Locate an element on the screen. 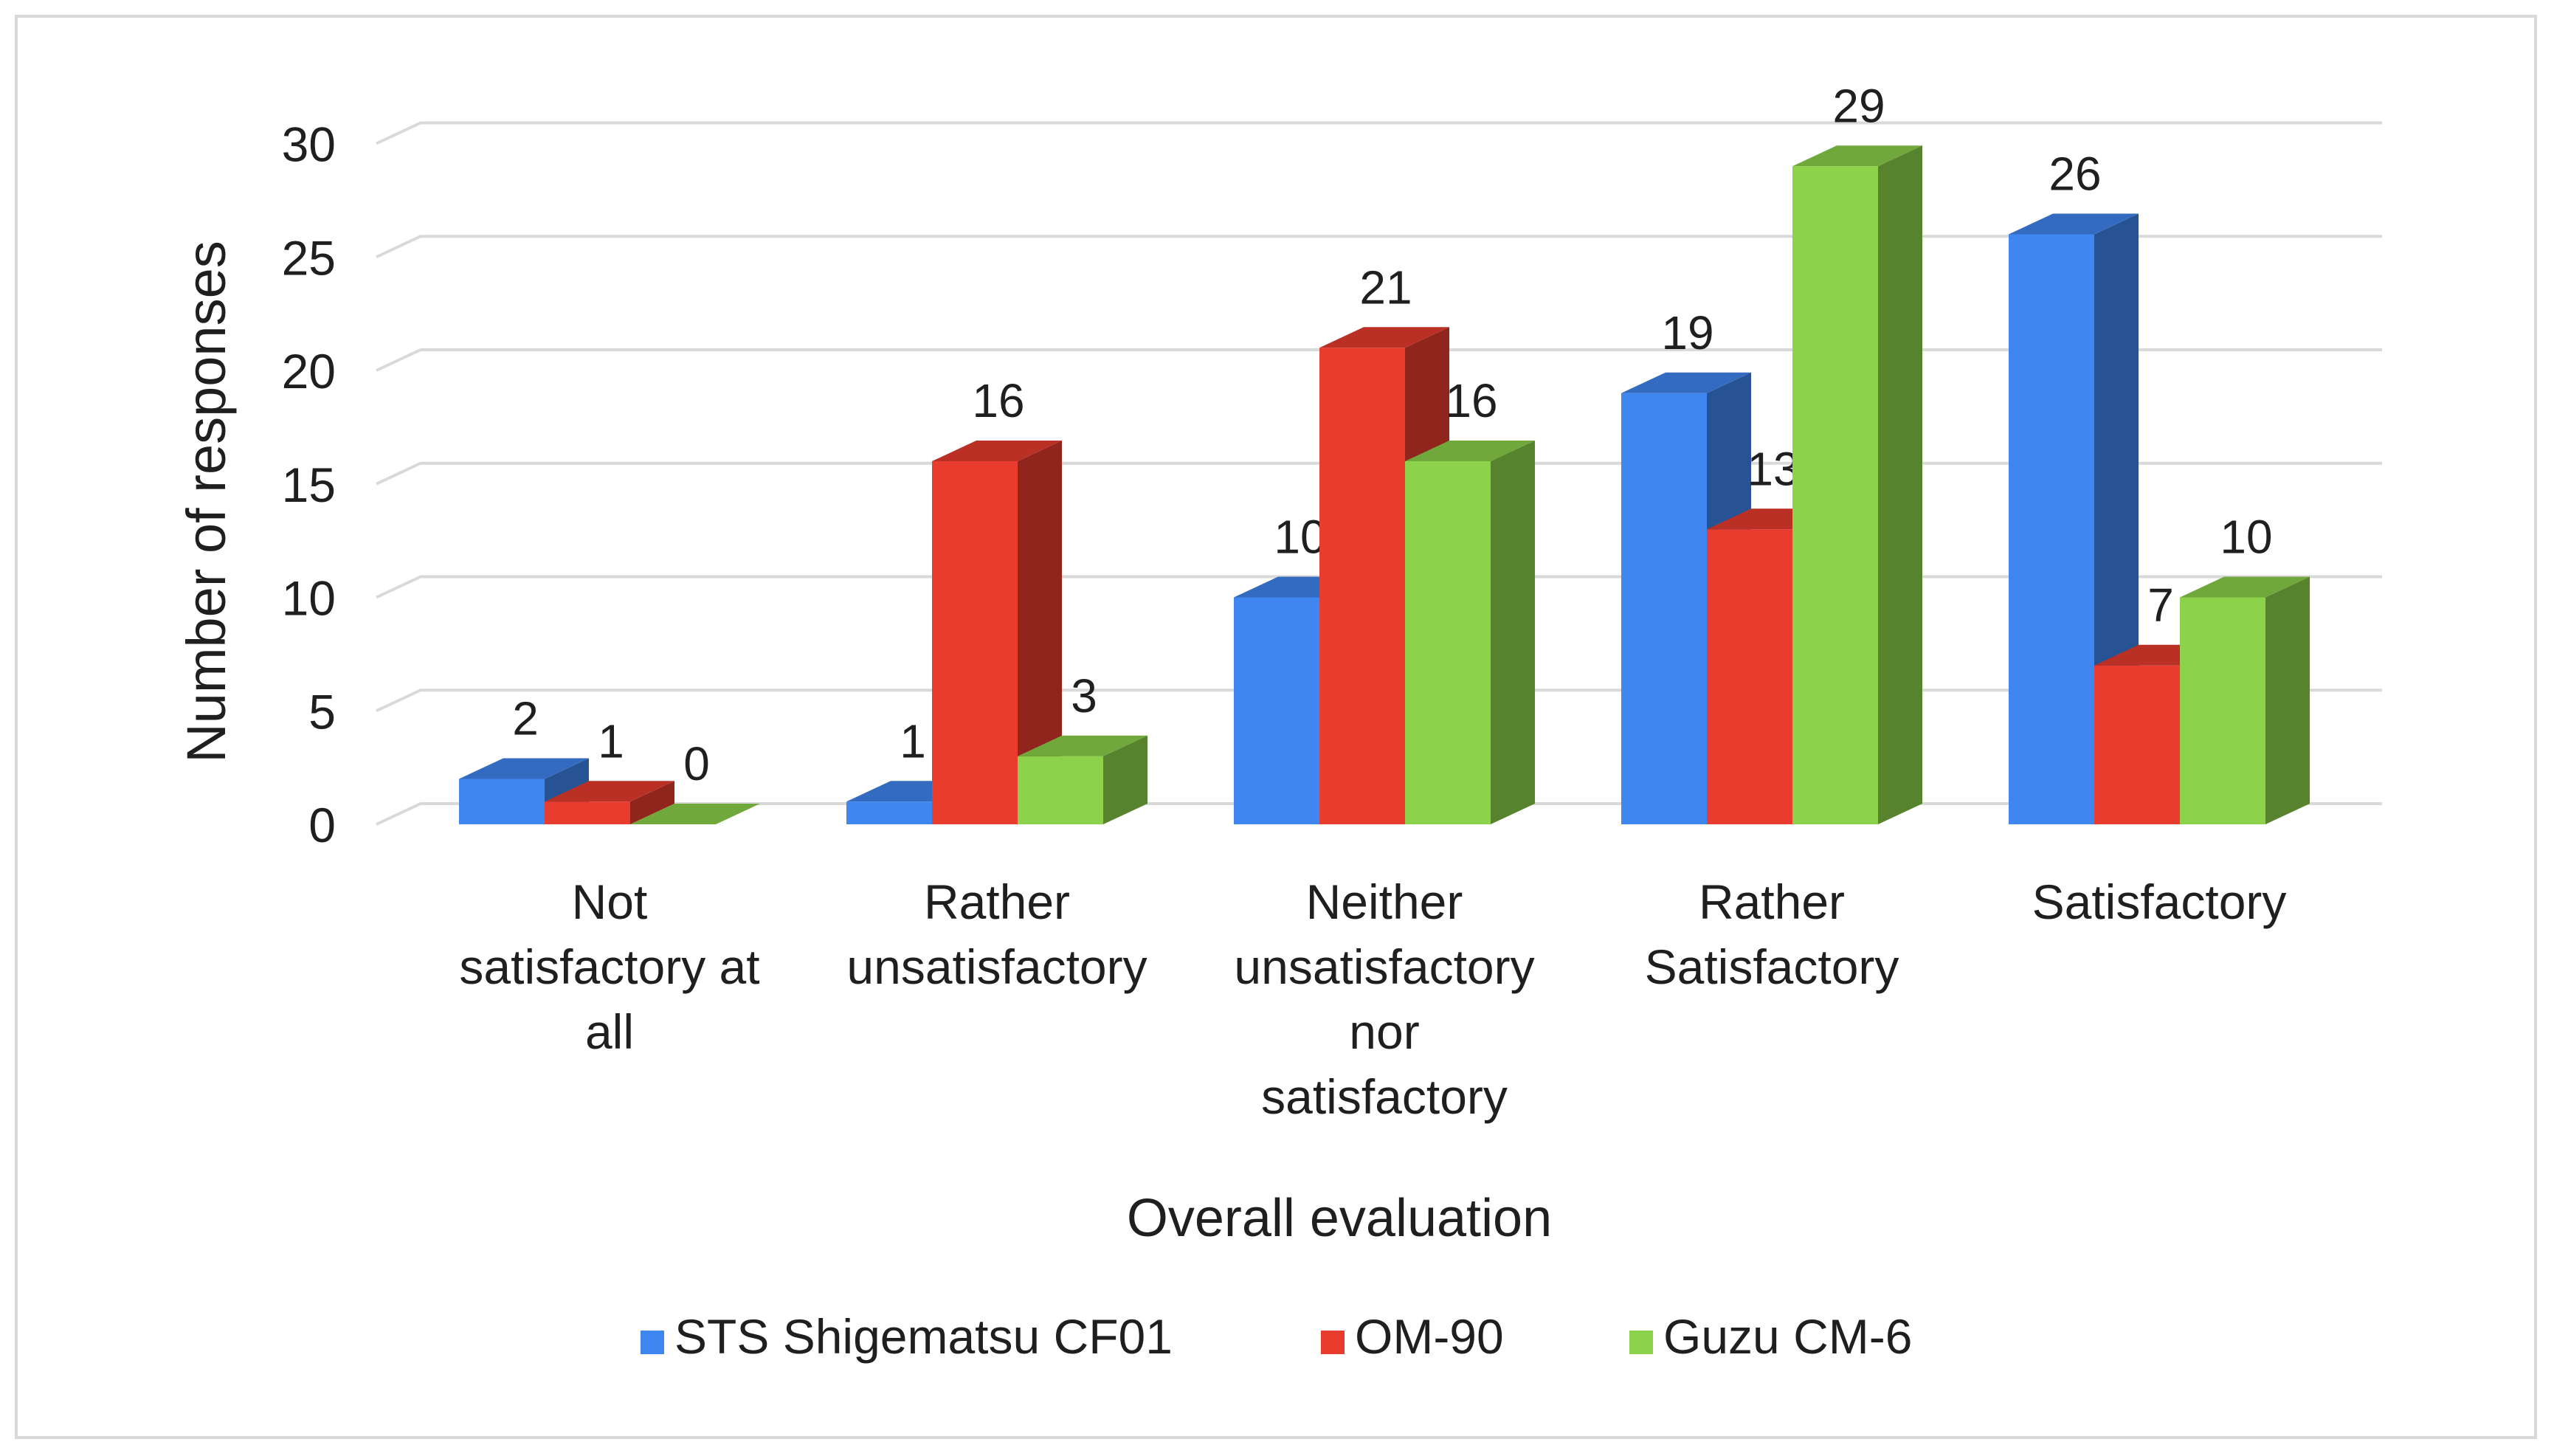 This screenshot has height=1456, width=2554. data-label: 13 is located at coordinates (1773, 468).